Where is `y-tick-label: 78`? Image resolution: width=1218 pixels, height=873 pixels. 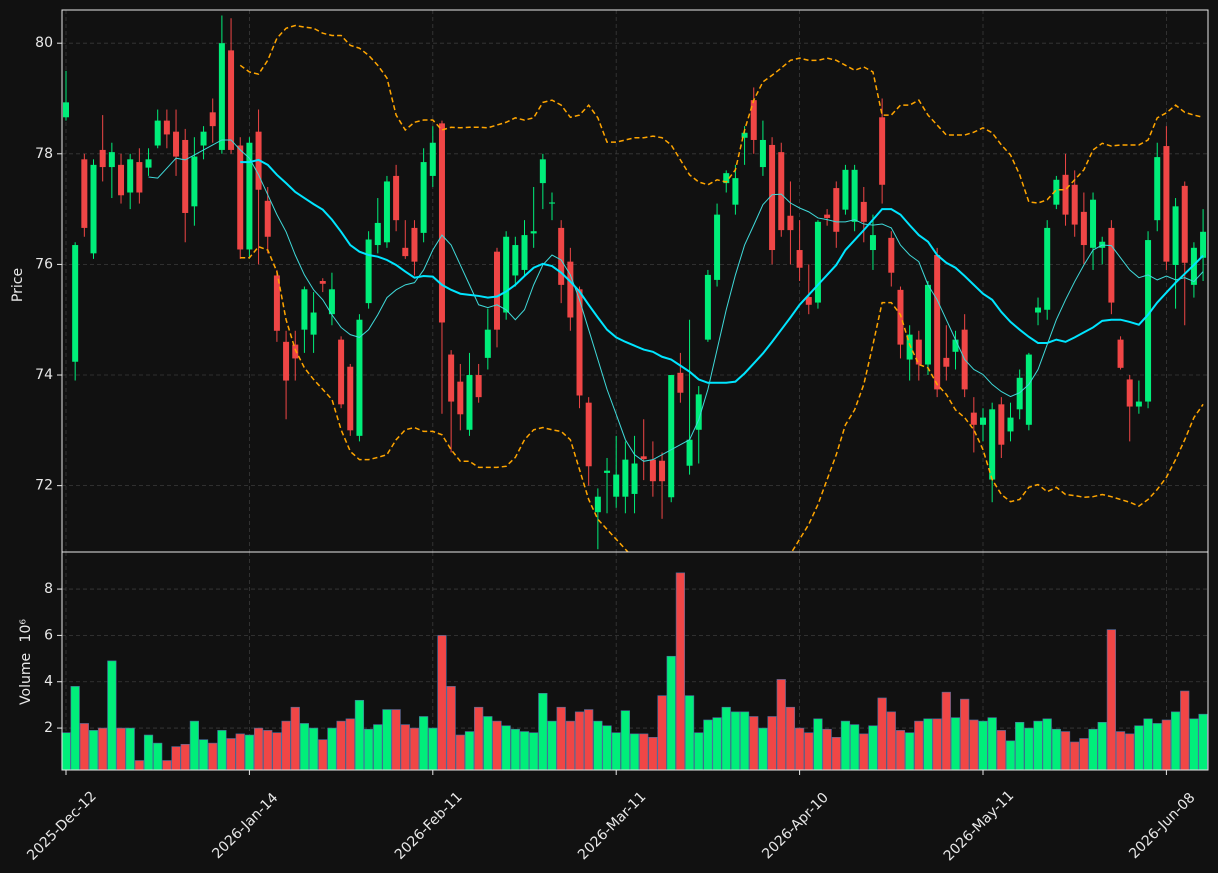
y-tick-label: 78 is located at coordinates (44, 154).